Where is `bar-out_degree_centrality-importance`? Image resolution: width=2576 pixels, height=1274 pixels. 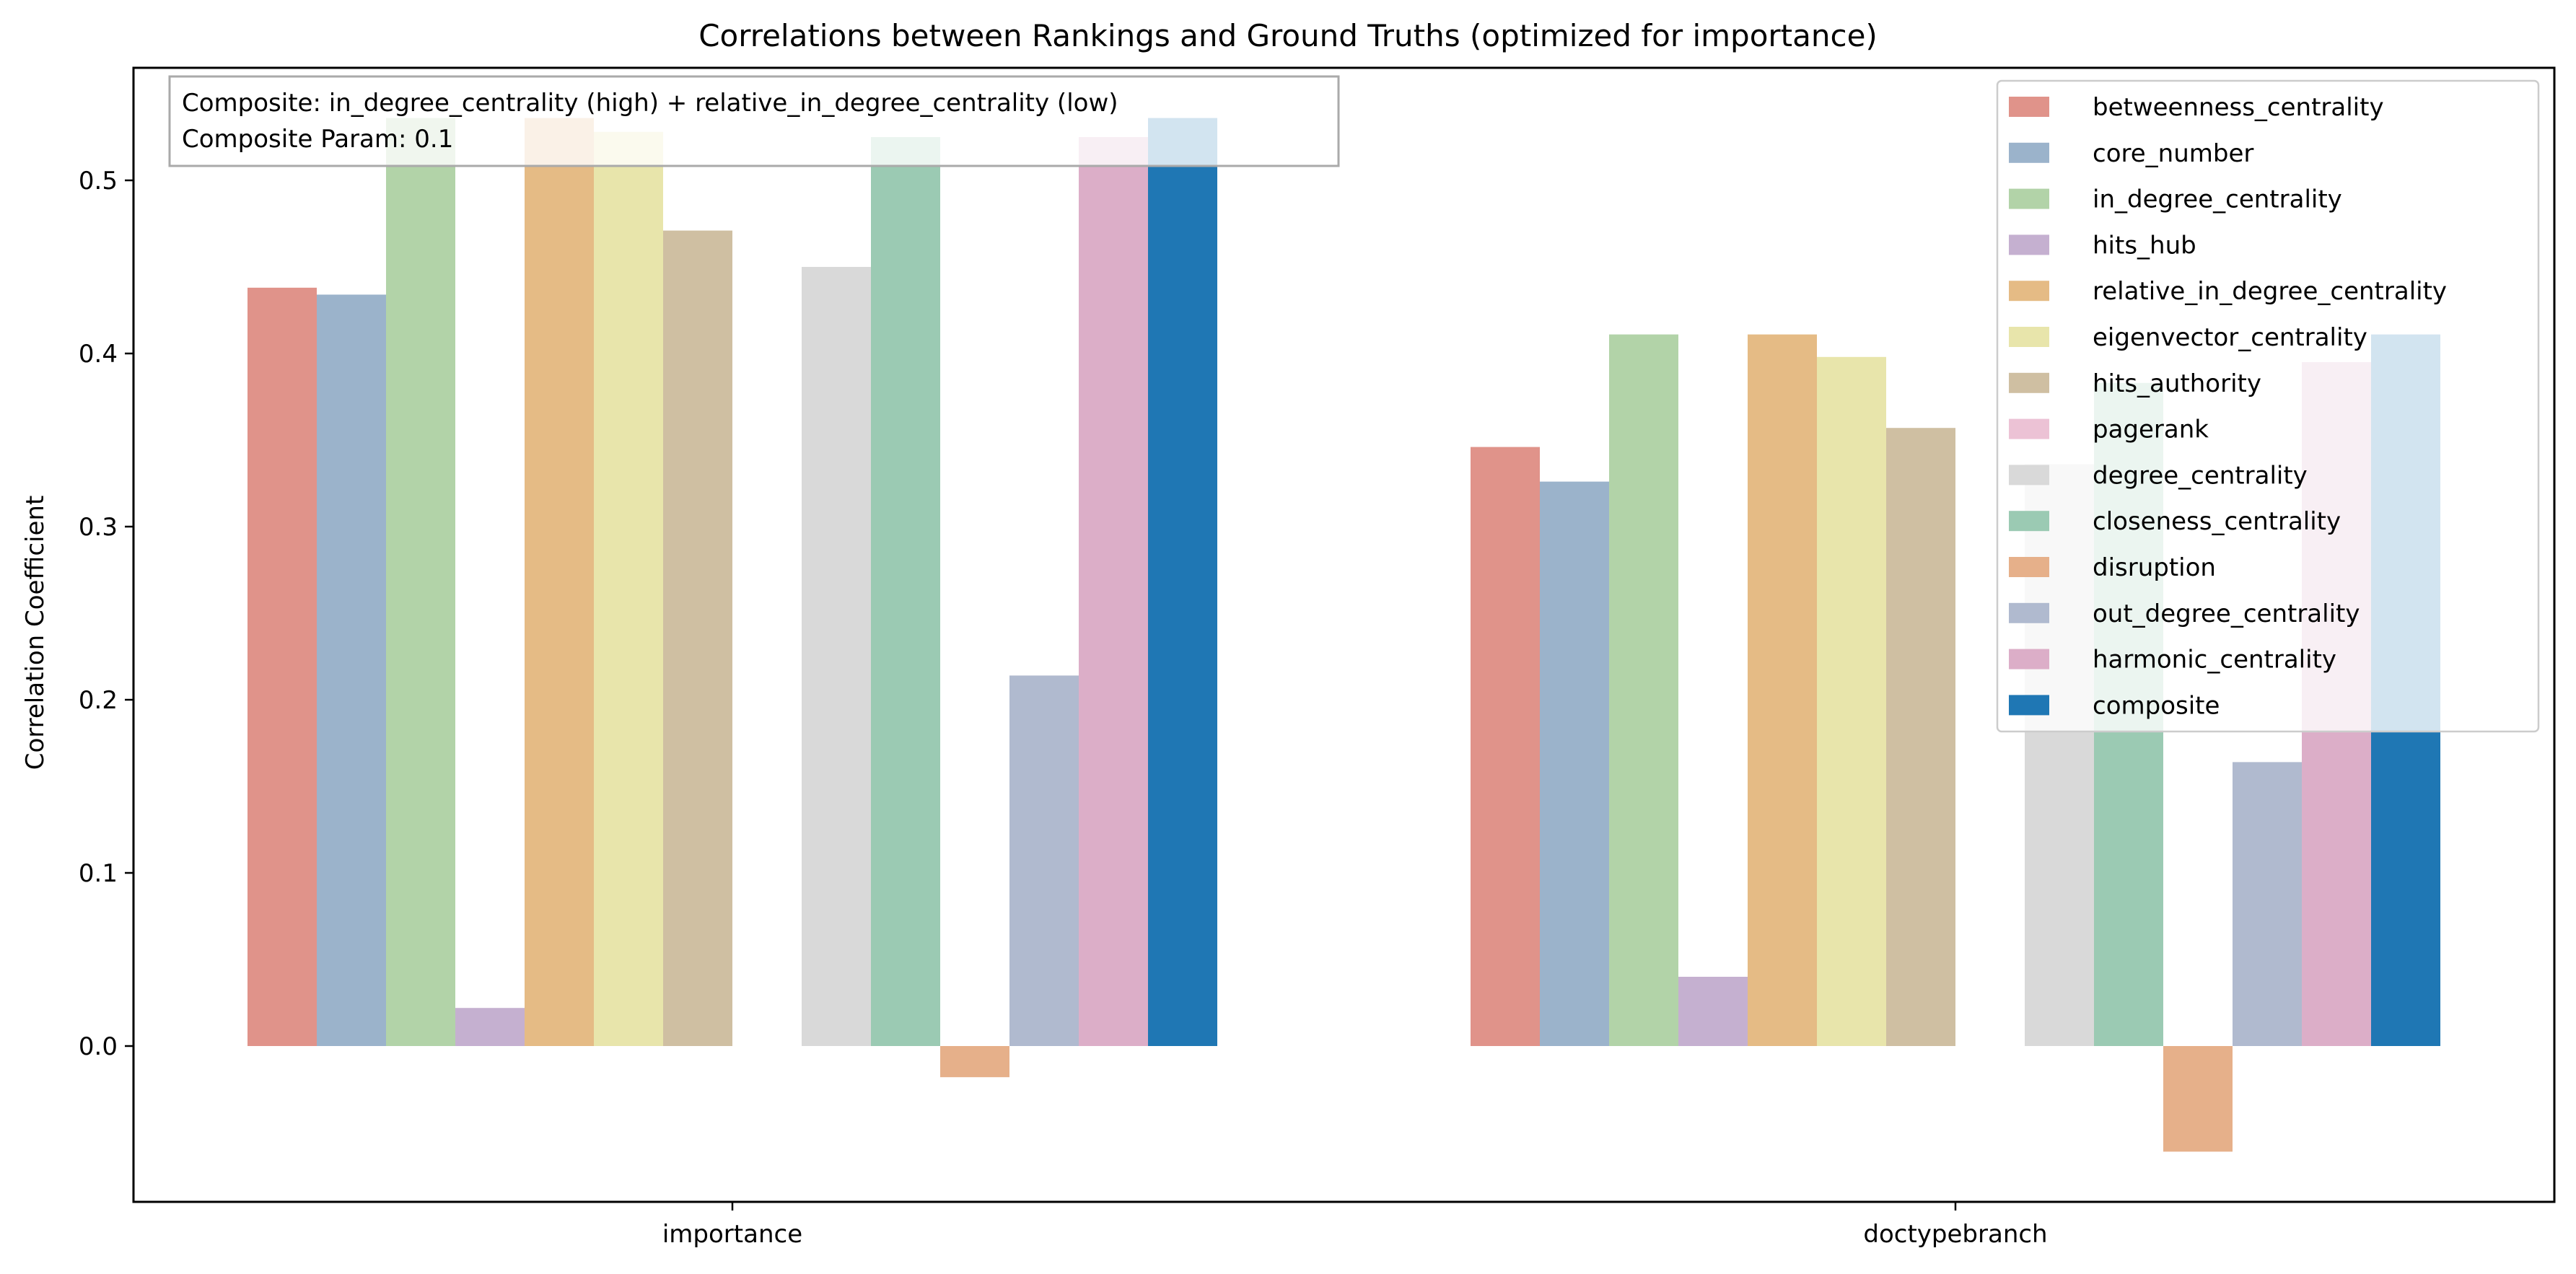 bar-out_degree_centrality-importance is located at coordinates (1044, 860).